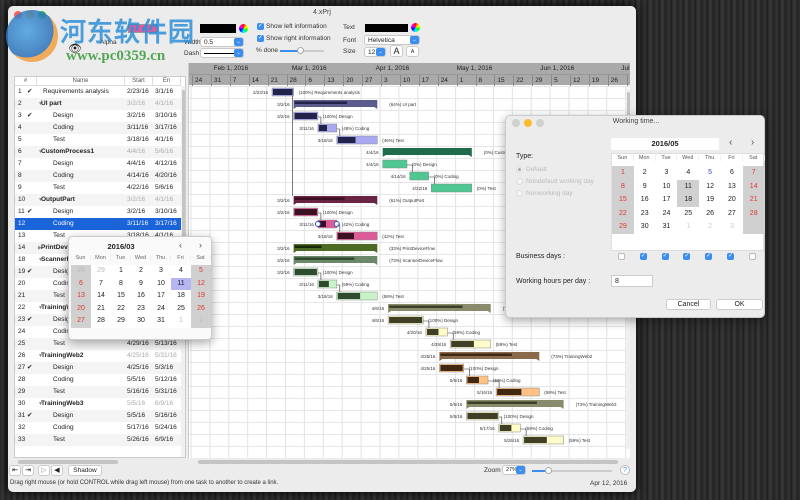 Image resolution: width=800 pixels, height=500 pixels. I want to click on business-day-checkbox, so click(752, 256).